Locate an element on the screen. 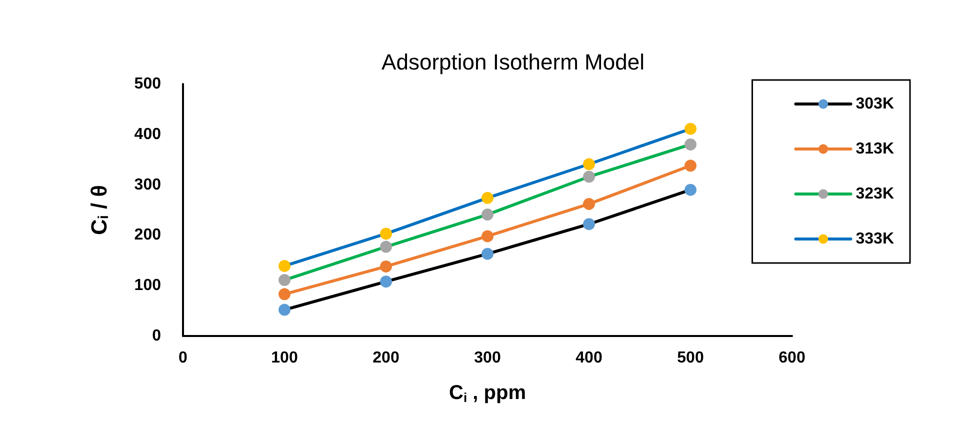 This screenshot has width=976, height=432. y-tick-label: 100 is located at coordinates (148, 285).